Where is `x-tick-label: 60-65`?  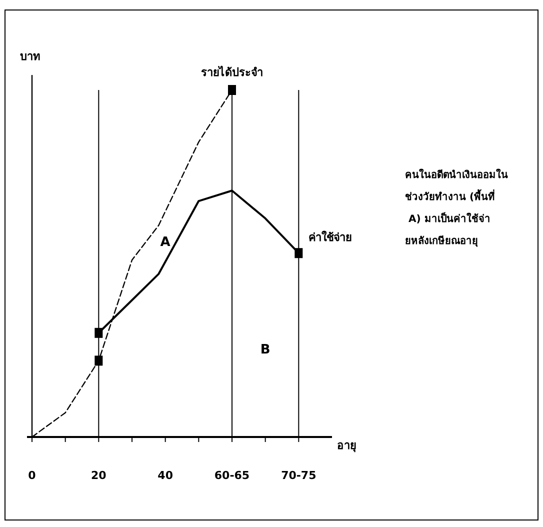 x-tick-label: 60-65 is located at coordinates (232, 475).